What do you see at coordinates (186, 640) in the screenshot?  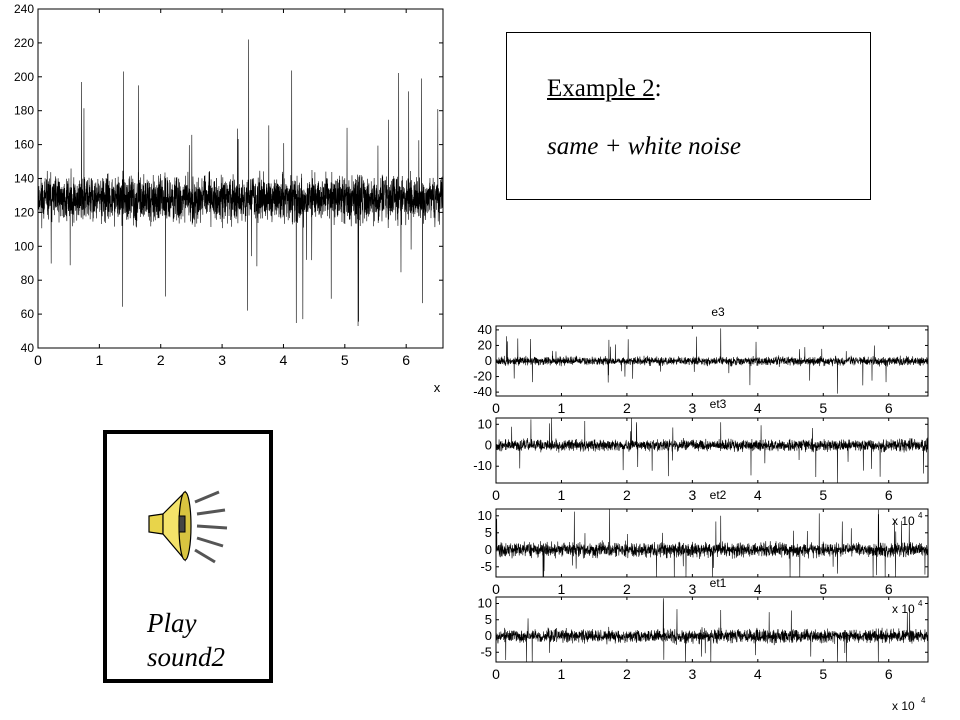 I see `play-label: Play sound2` at bounding box center [186, 640].